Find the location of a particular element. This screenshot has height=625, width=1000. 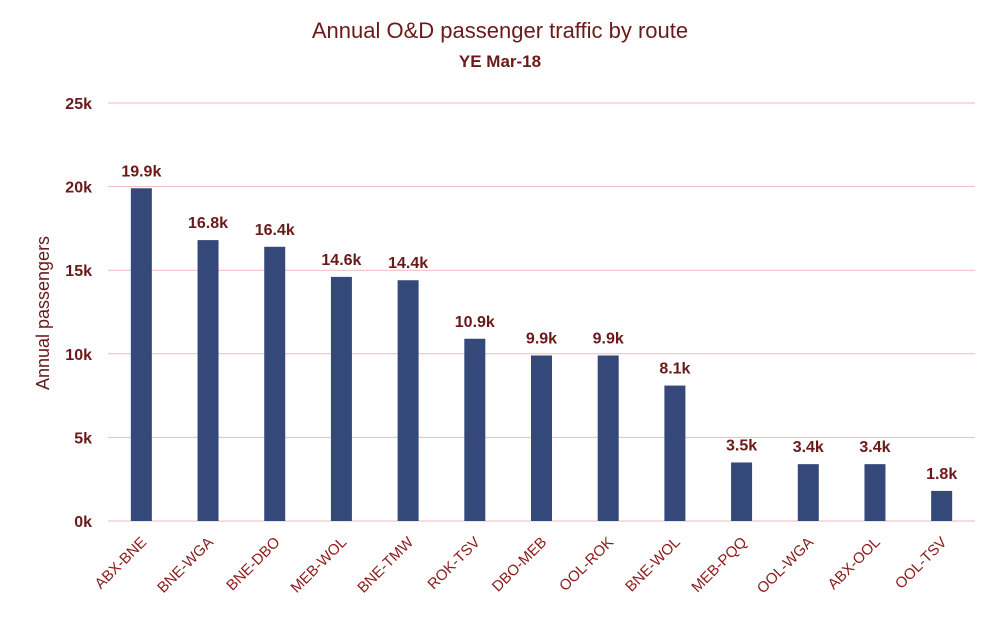

data-label: 8.1k is located at coordinates (674, 369).